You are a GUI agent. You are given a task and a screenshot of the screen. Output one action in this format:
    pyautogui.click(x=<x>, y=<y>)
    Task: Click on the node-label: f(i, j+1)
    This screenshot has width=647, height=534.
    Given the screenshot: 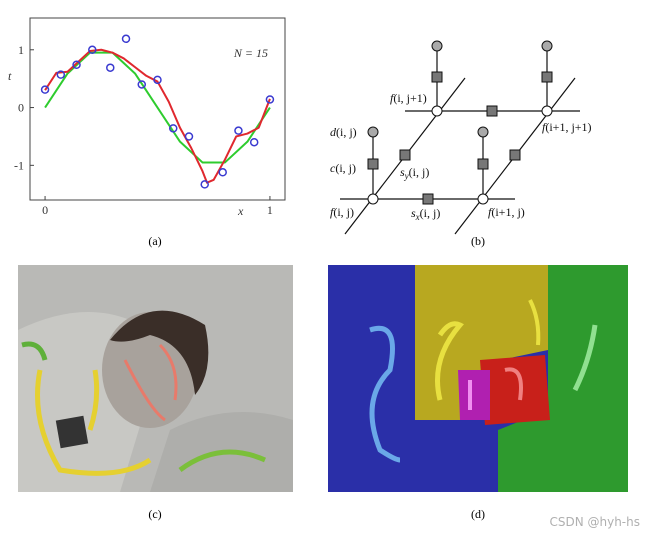 What is the action you would take?
    pyautogui.click(x=408, y=98)
    